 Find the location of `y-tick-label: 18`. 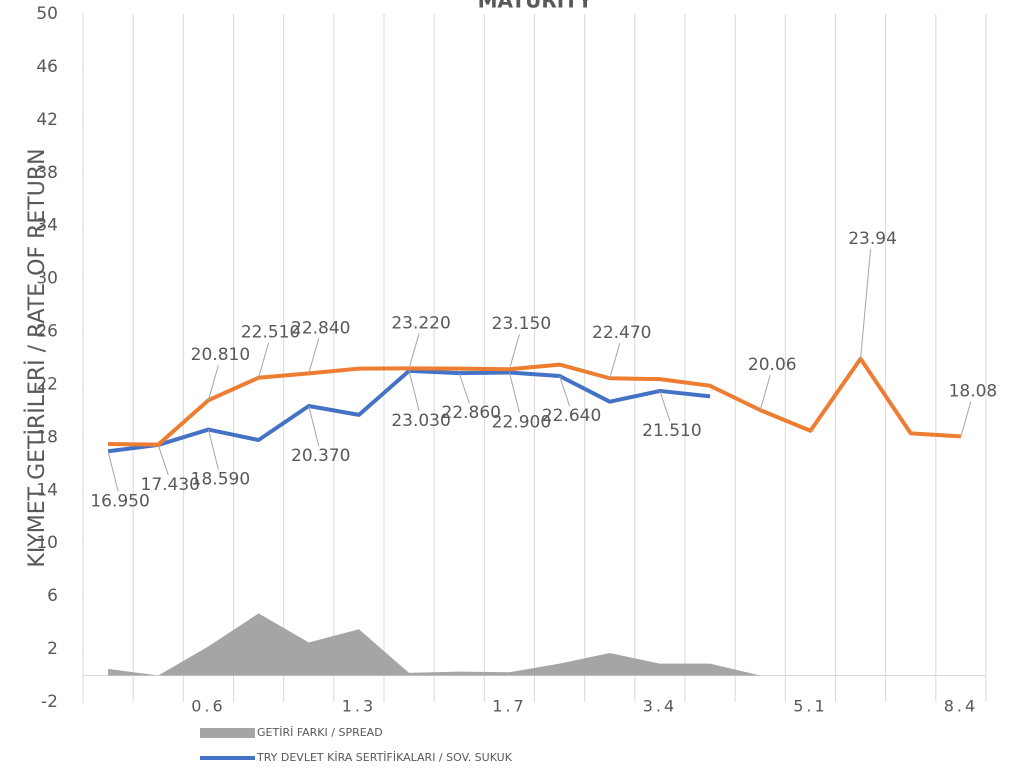

y-tick-label: 18 is located at coordinates (47, 437).